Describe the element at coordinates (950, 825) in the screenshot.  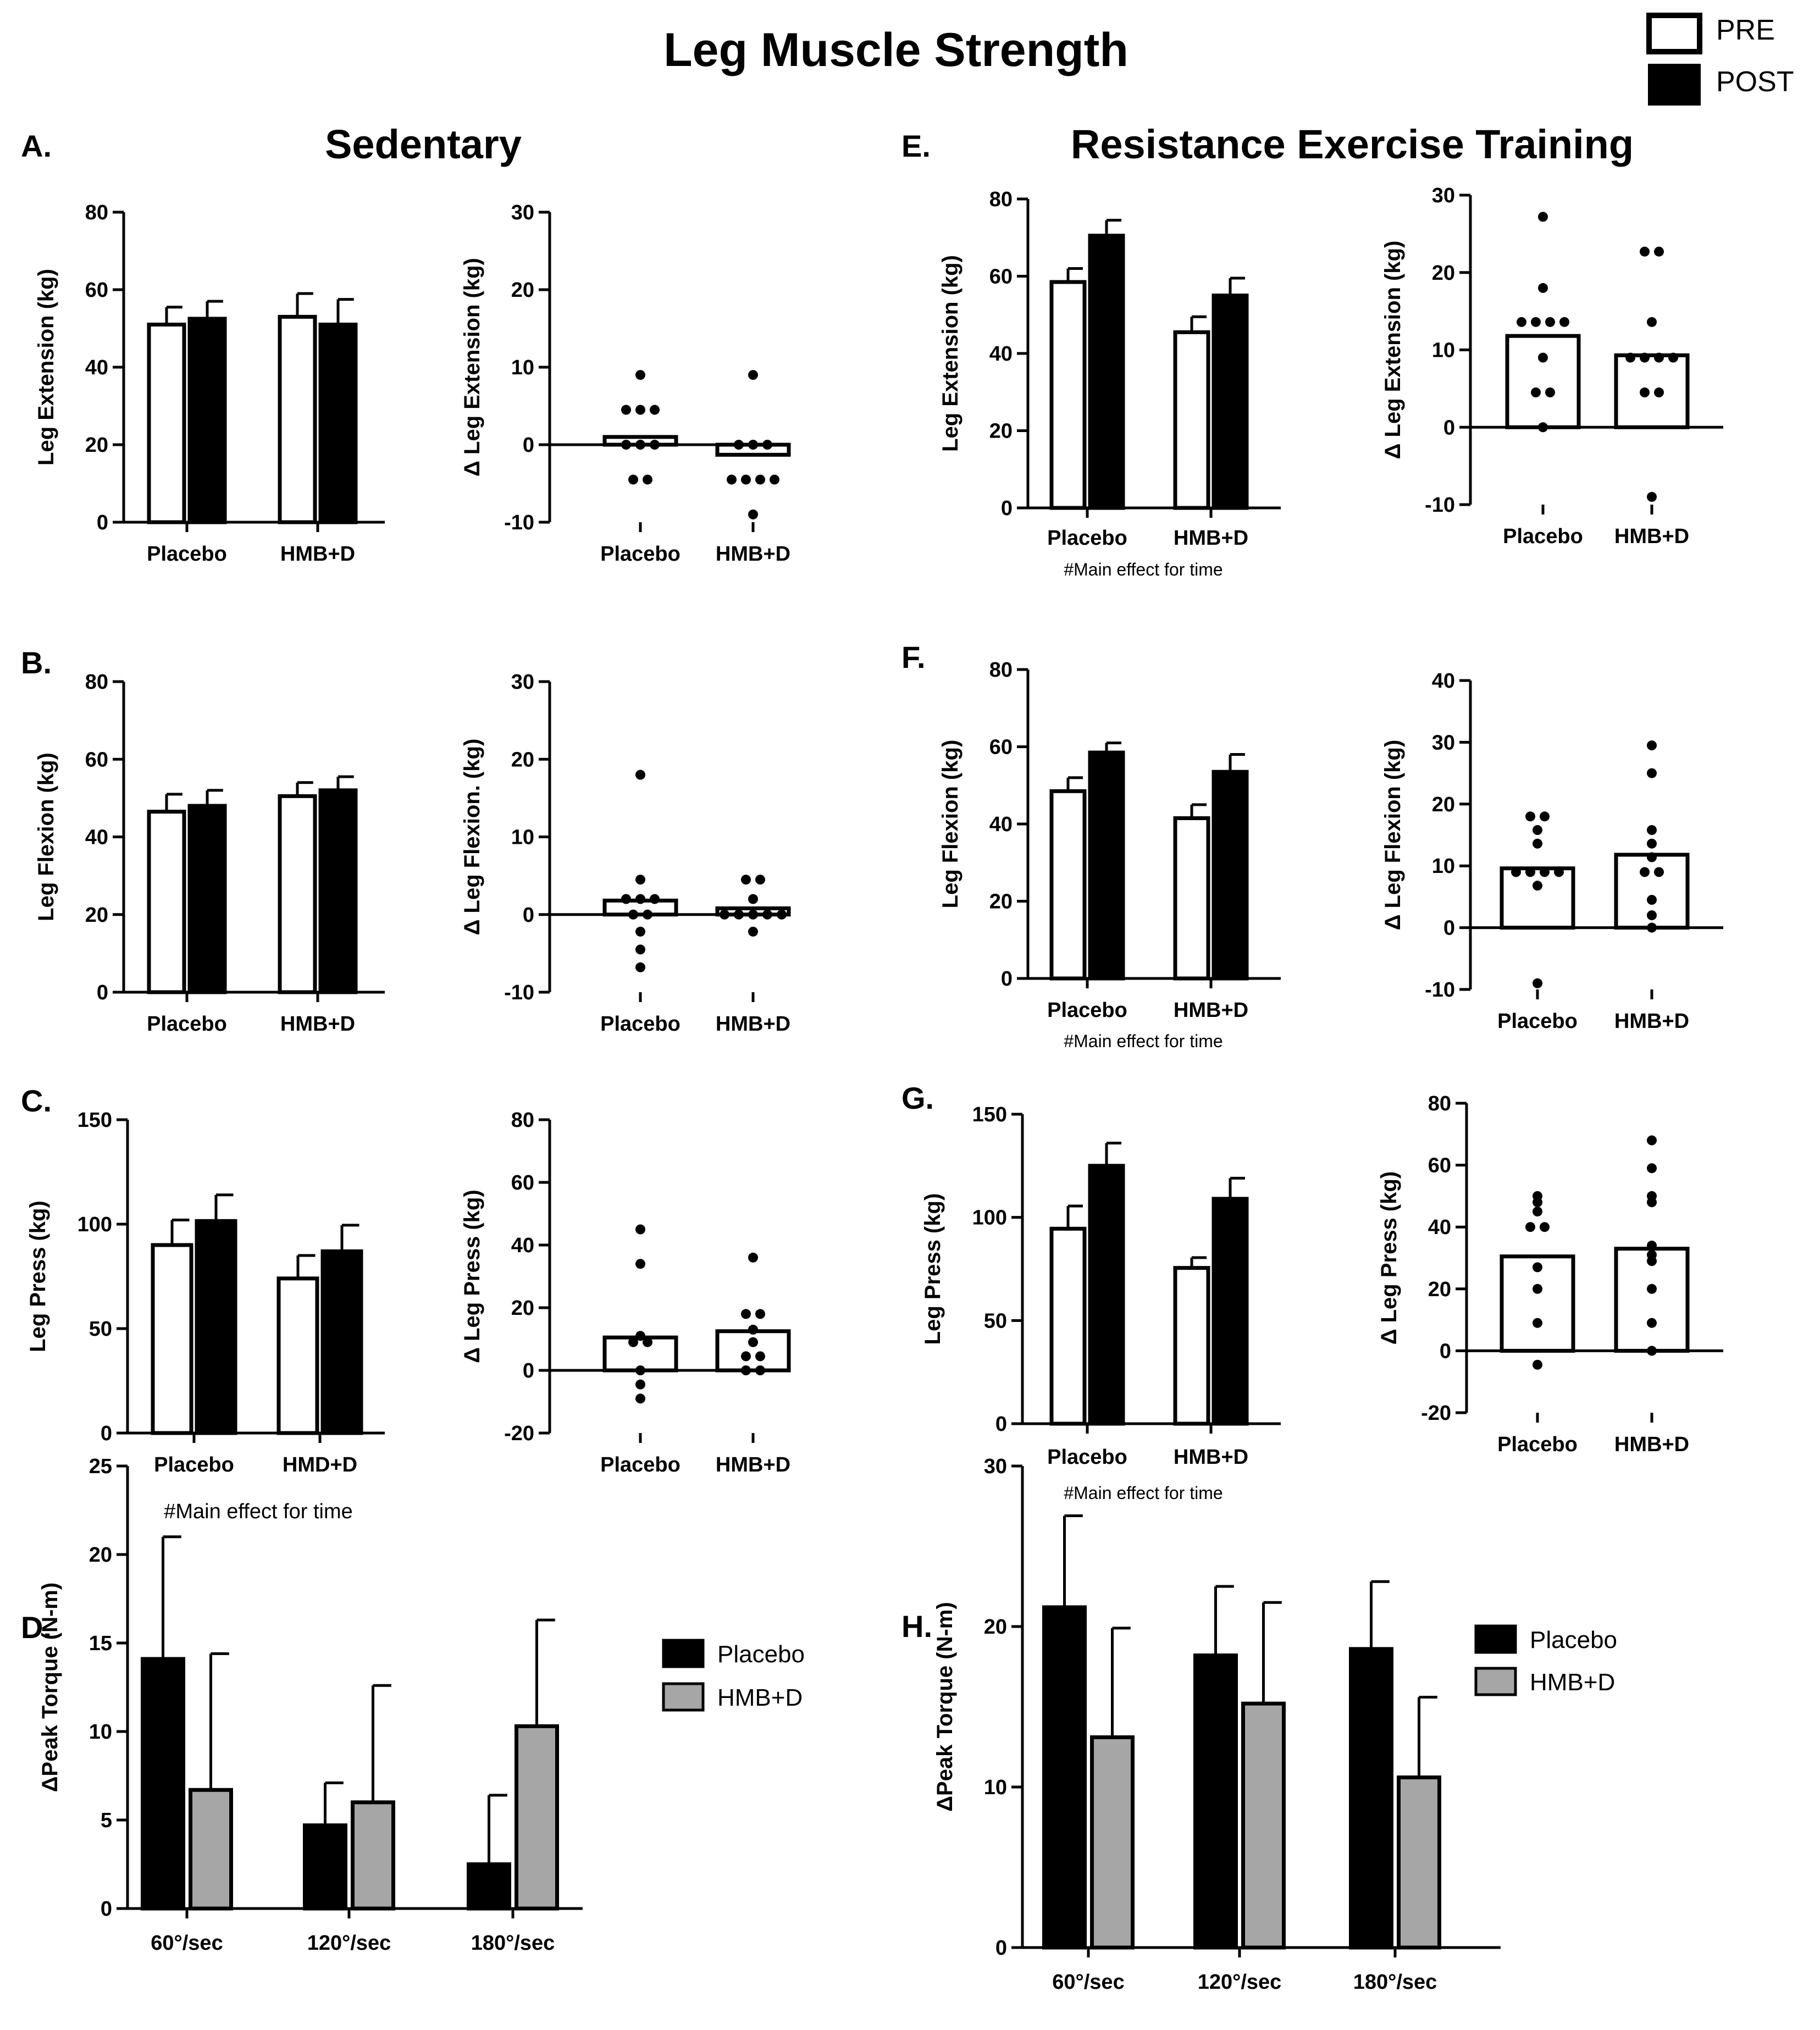
I see `y-axis-label: Leg Flexion (kg)` at that location.